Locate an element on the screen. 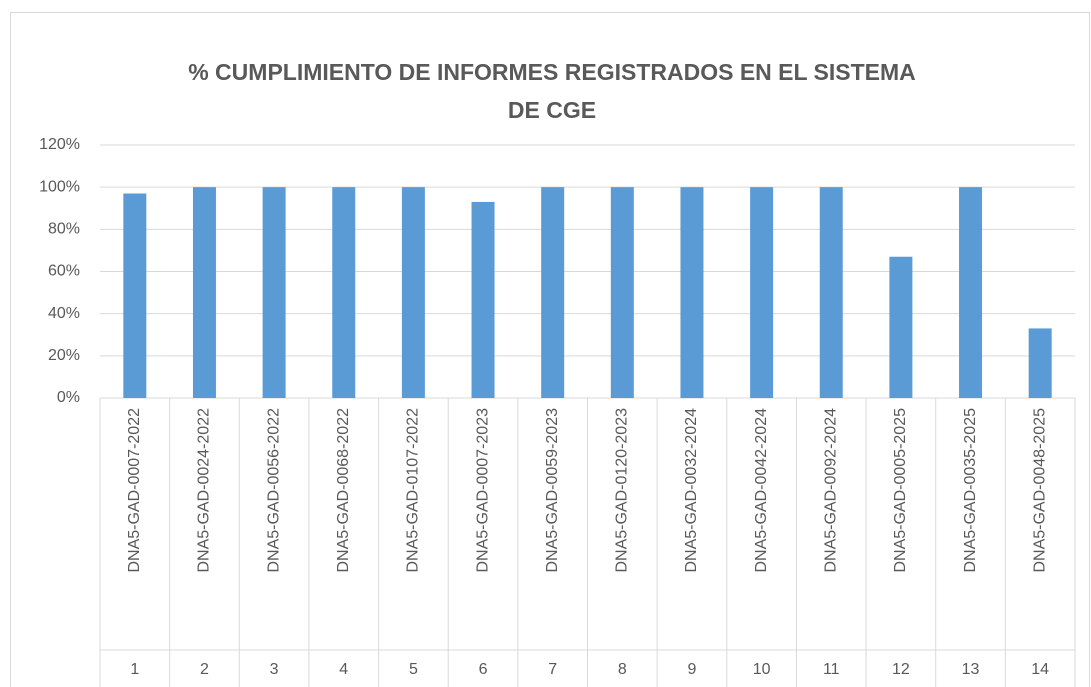 This screenshot has width=1091, height=687. x-group-label: 3 is located at coordinates (274, 669).